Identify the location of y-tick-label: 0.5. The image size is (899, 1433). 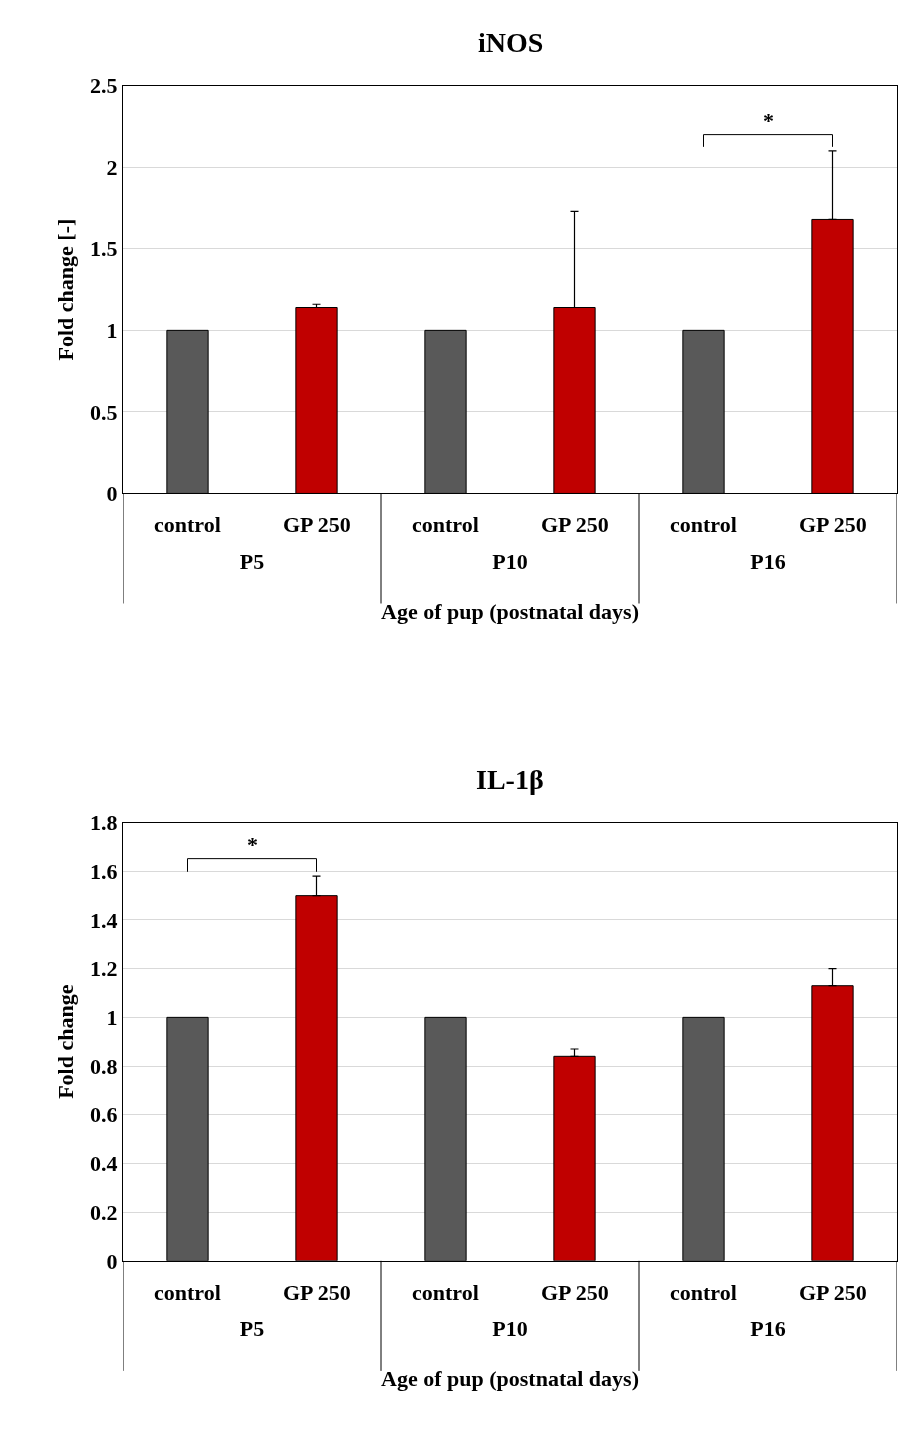
(104, 412).